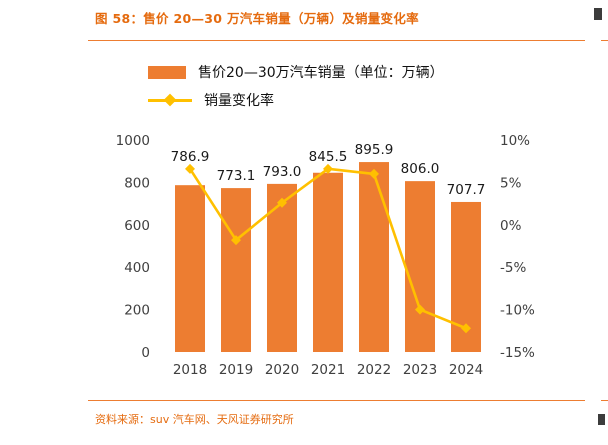 The image size is (608, 445). What do you see at coordinates (282, 370) in the screenshot?
I see `x-axis-label-2020: 2020` at bounding box center [282, 370].